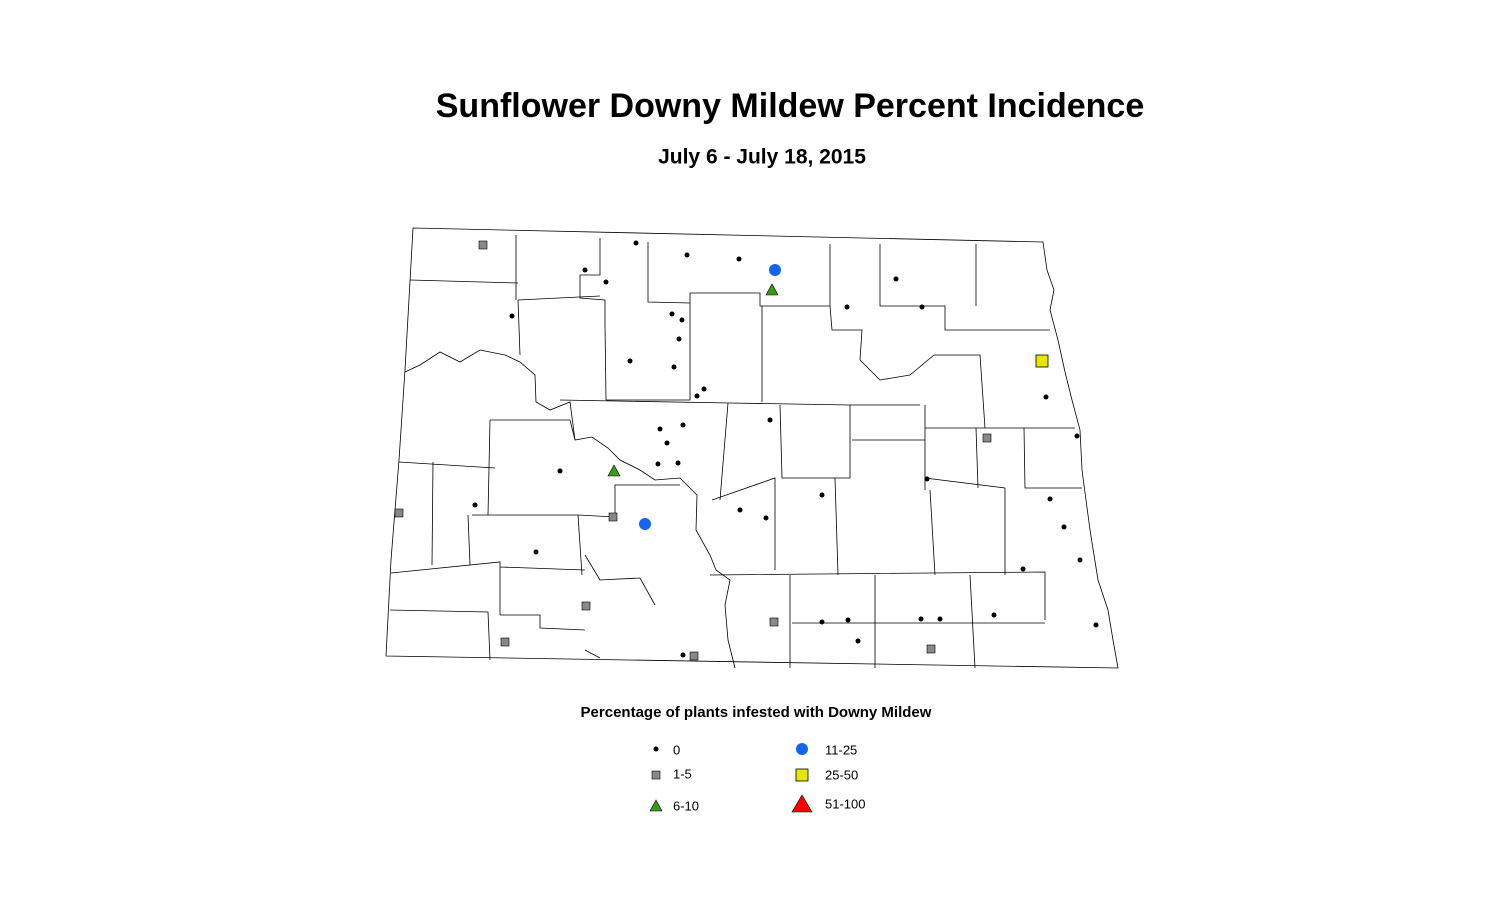 The image size is (1503, 900). What do you see at coordinates (790, 106) in the screenshot?
I see `map-title: Sunflower Downy Mildew Percent Incidence` at bounding box center [790, 106].